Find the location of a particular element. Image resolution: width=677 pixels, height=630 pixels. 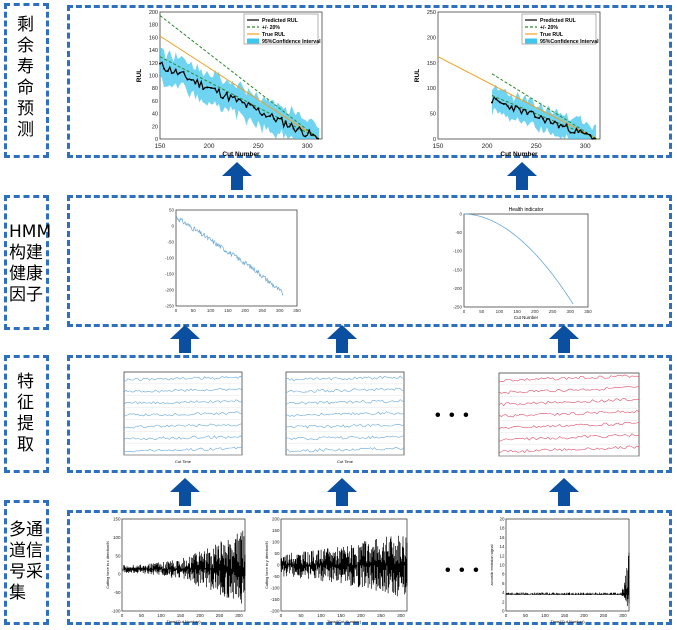

x-tick-label: 250 is located at coordinates (381, 615).